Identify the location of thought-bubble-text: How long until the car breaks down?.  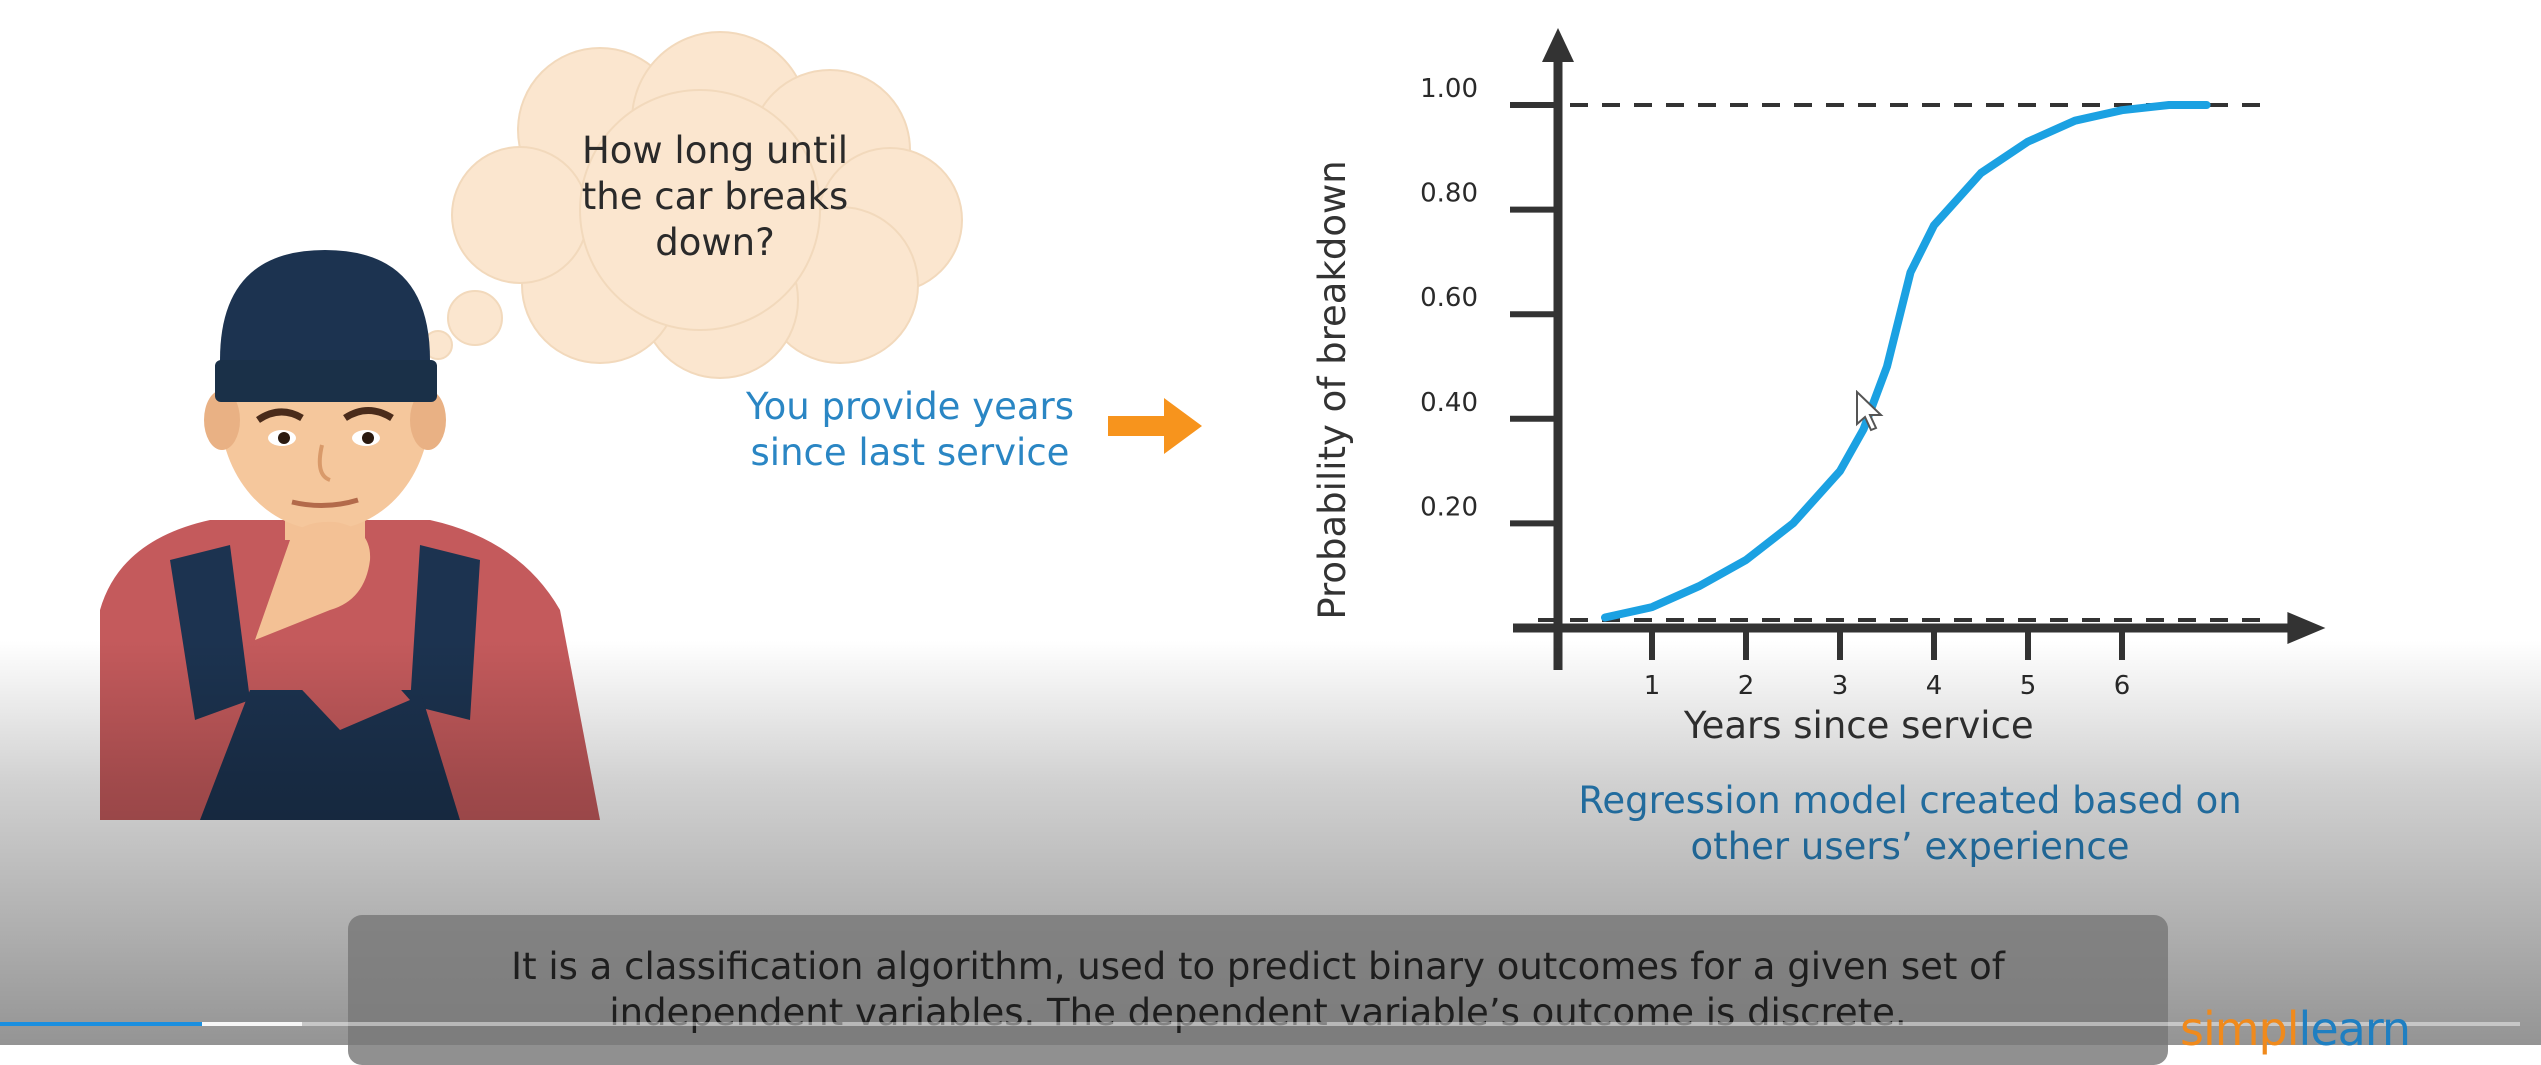
(715, 196).